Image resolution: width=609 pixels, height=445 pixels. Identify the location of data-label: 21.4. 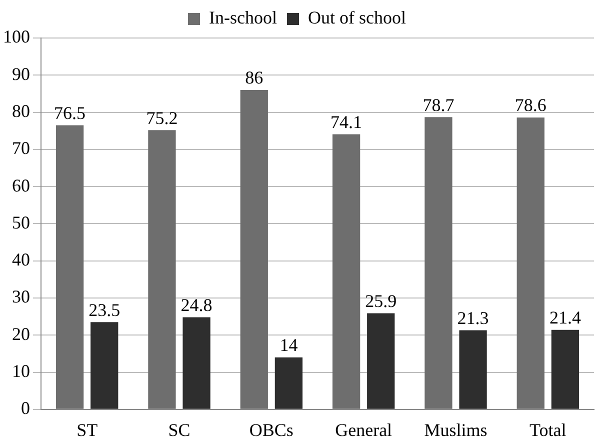
(565, 318).